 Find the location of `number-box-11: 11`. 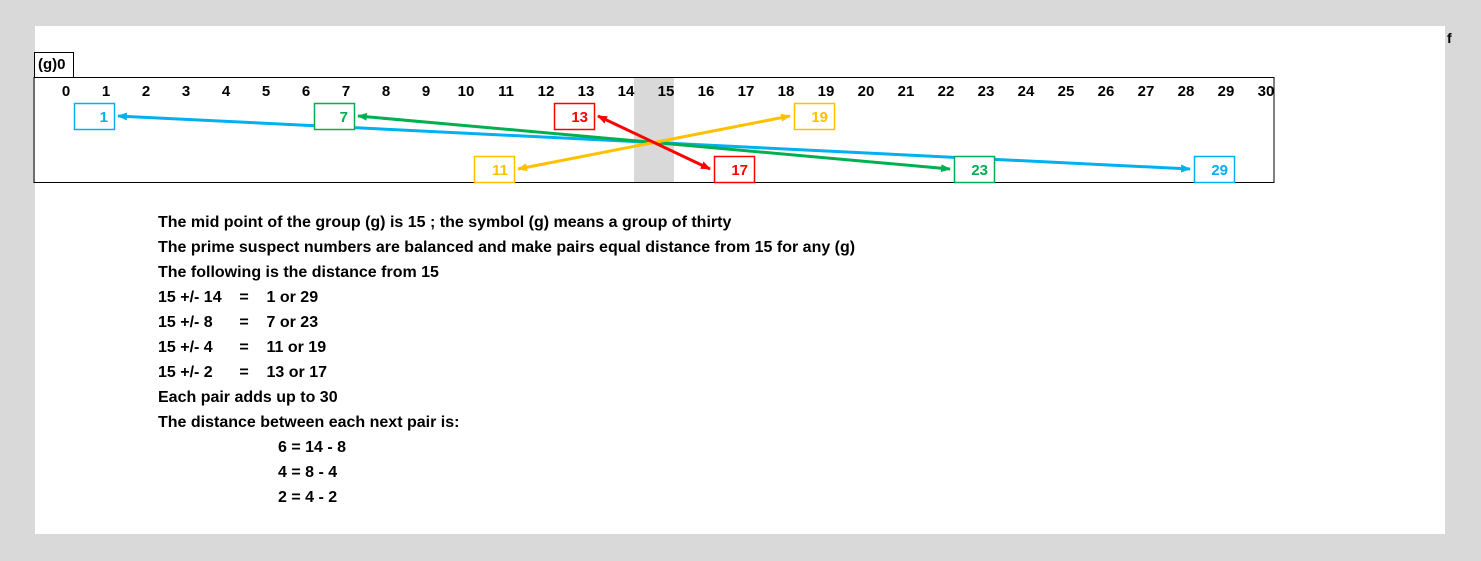

number-box-11: 11 is located at coordinates (494, 169).